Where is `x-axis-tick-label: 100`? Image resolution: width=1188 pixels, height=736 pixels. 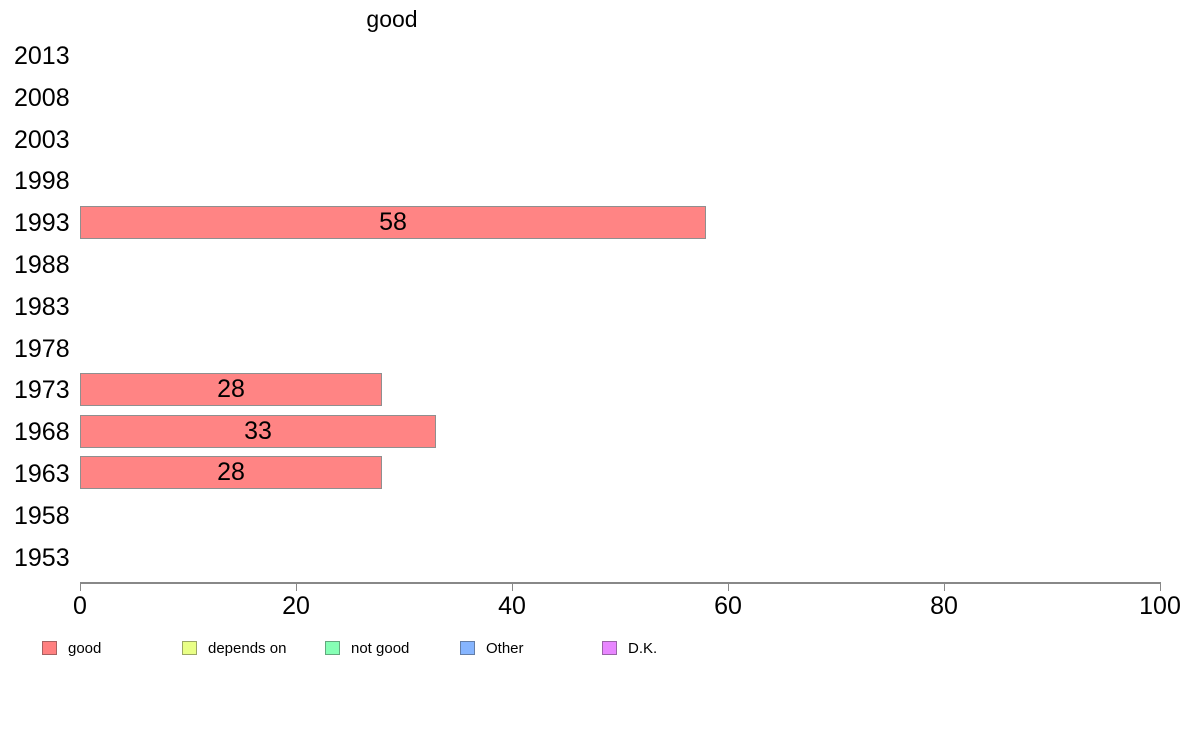 x-axis-tick-label: 100 is located at coordinates (1160, 606).